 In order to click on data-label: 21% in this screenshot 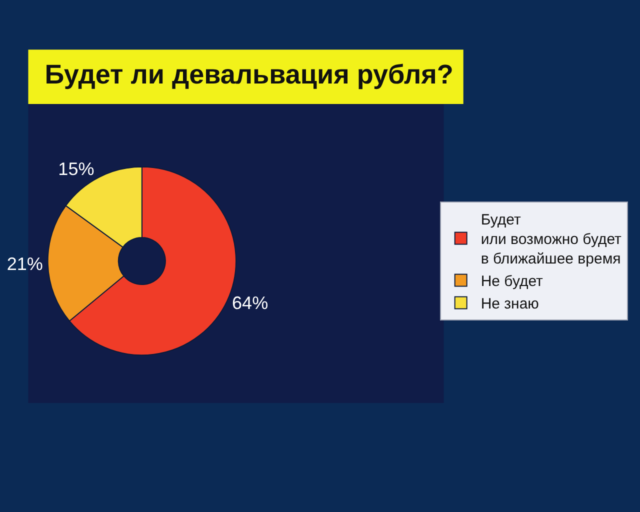, I will do `click(24, 264)`.